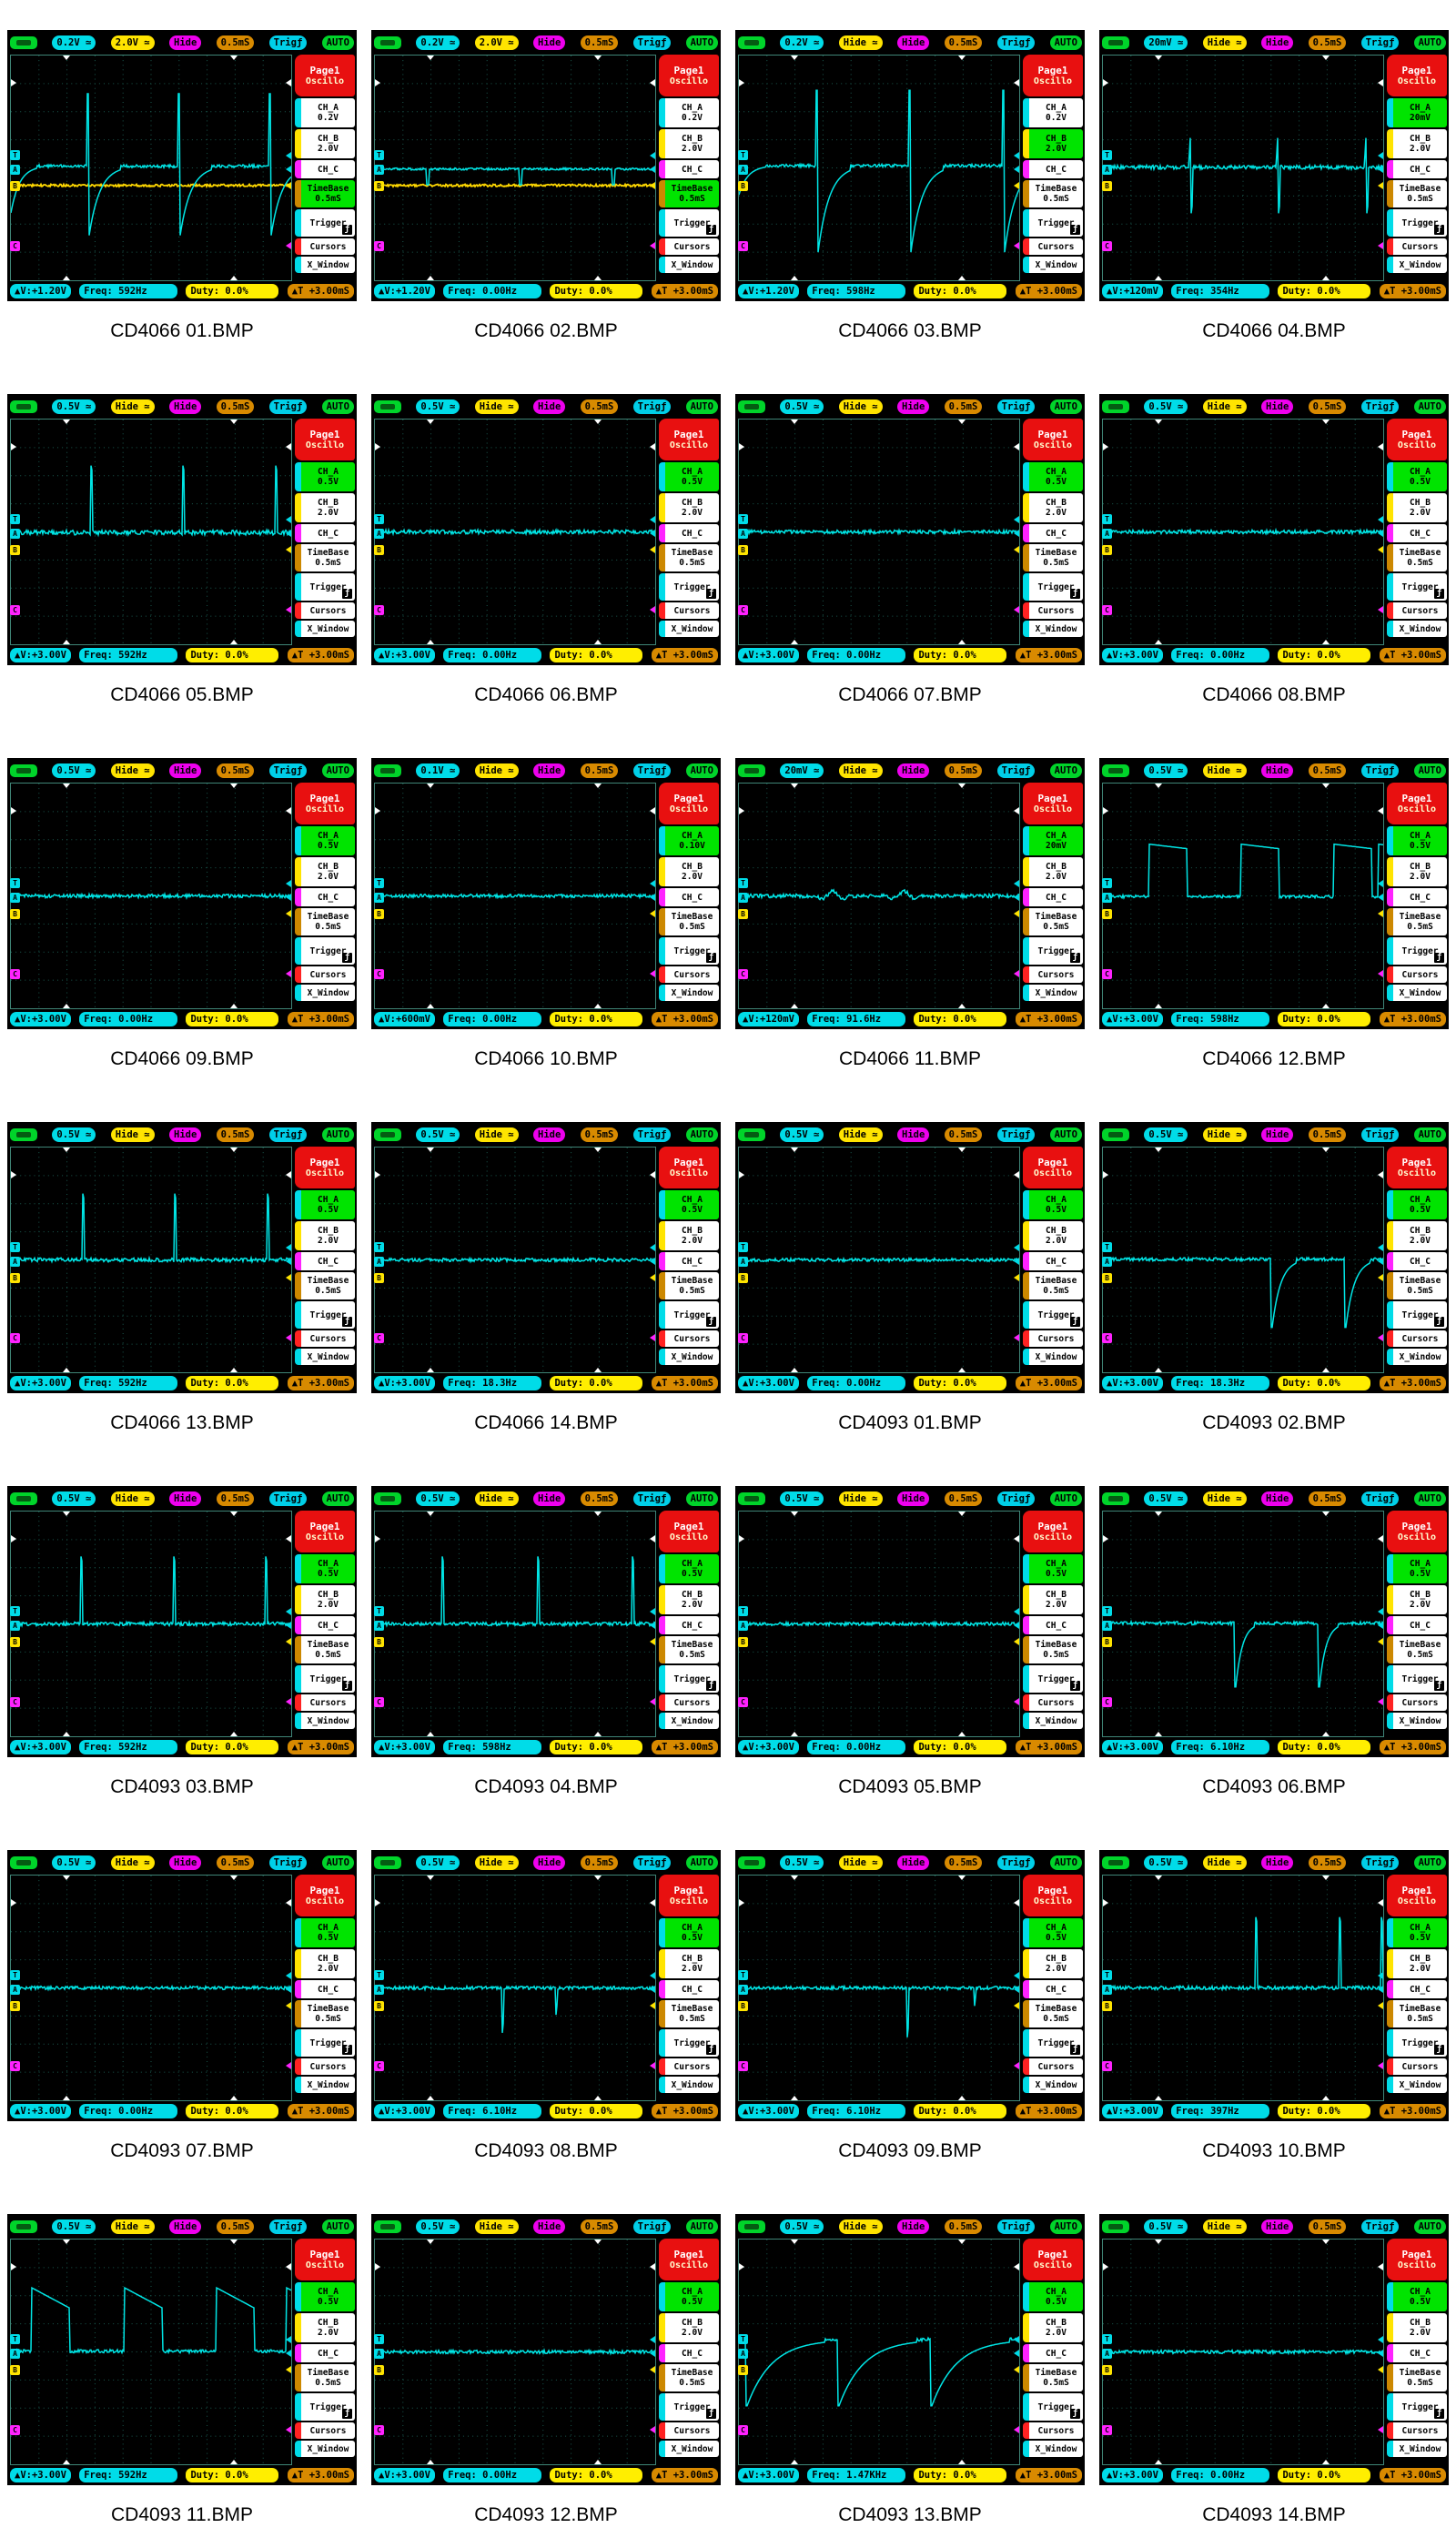 The image size is (1456, 2548). I want to click on cursor-arrow-top-left, so click(430, 1878).